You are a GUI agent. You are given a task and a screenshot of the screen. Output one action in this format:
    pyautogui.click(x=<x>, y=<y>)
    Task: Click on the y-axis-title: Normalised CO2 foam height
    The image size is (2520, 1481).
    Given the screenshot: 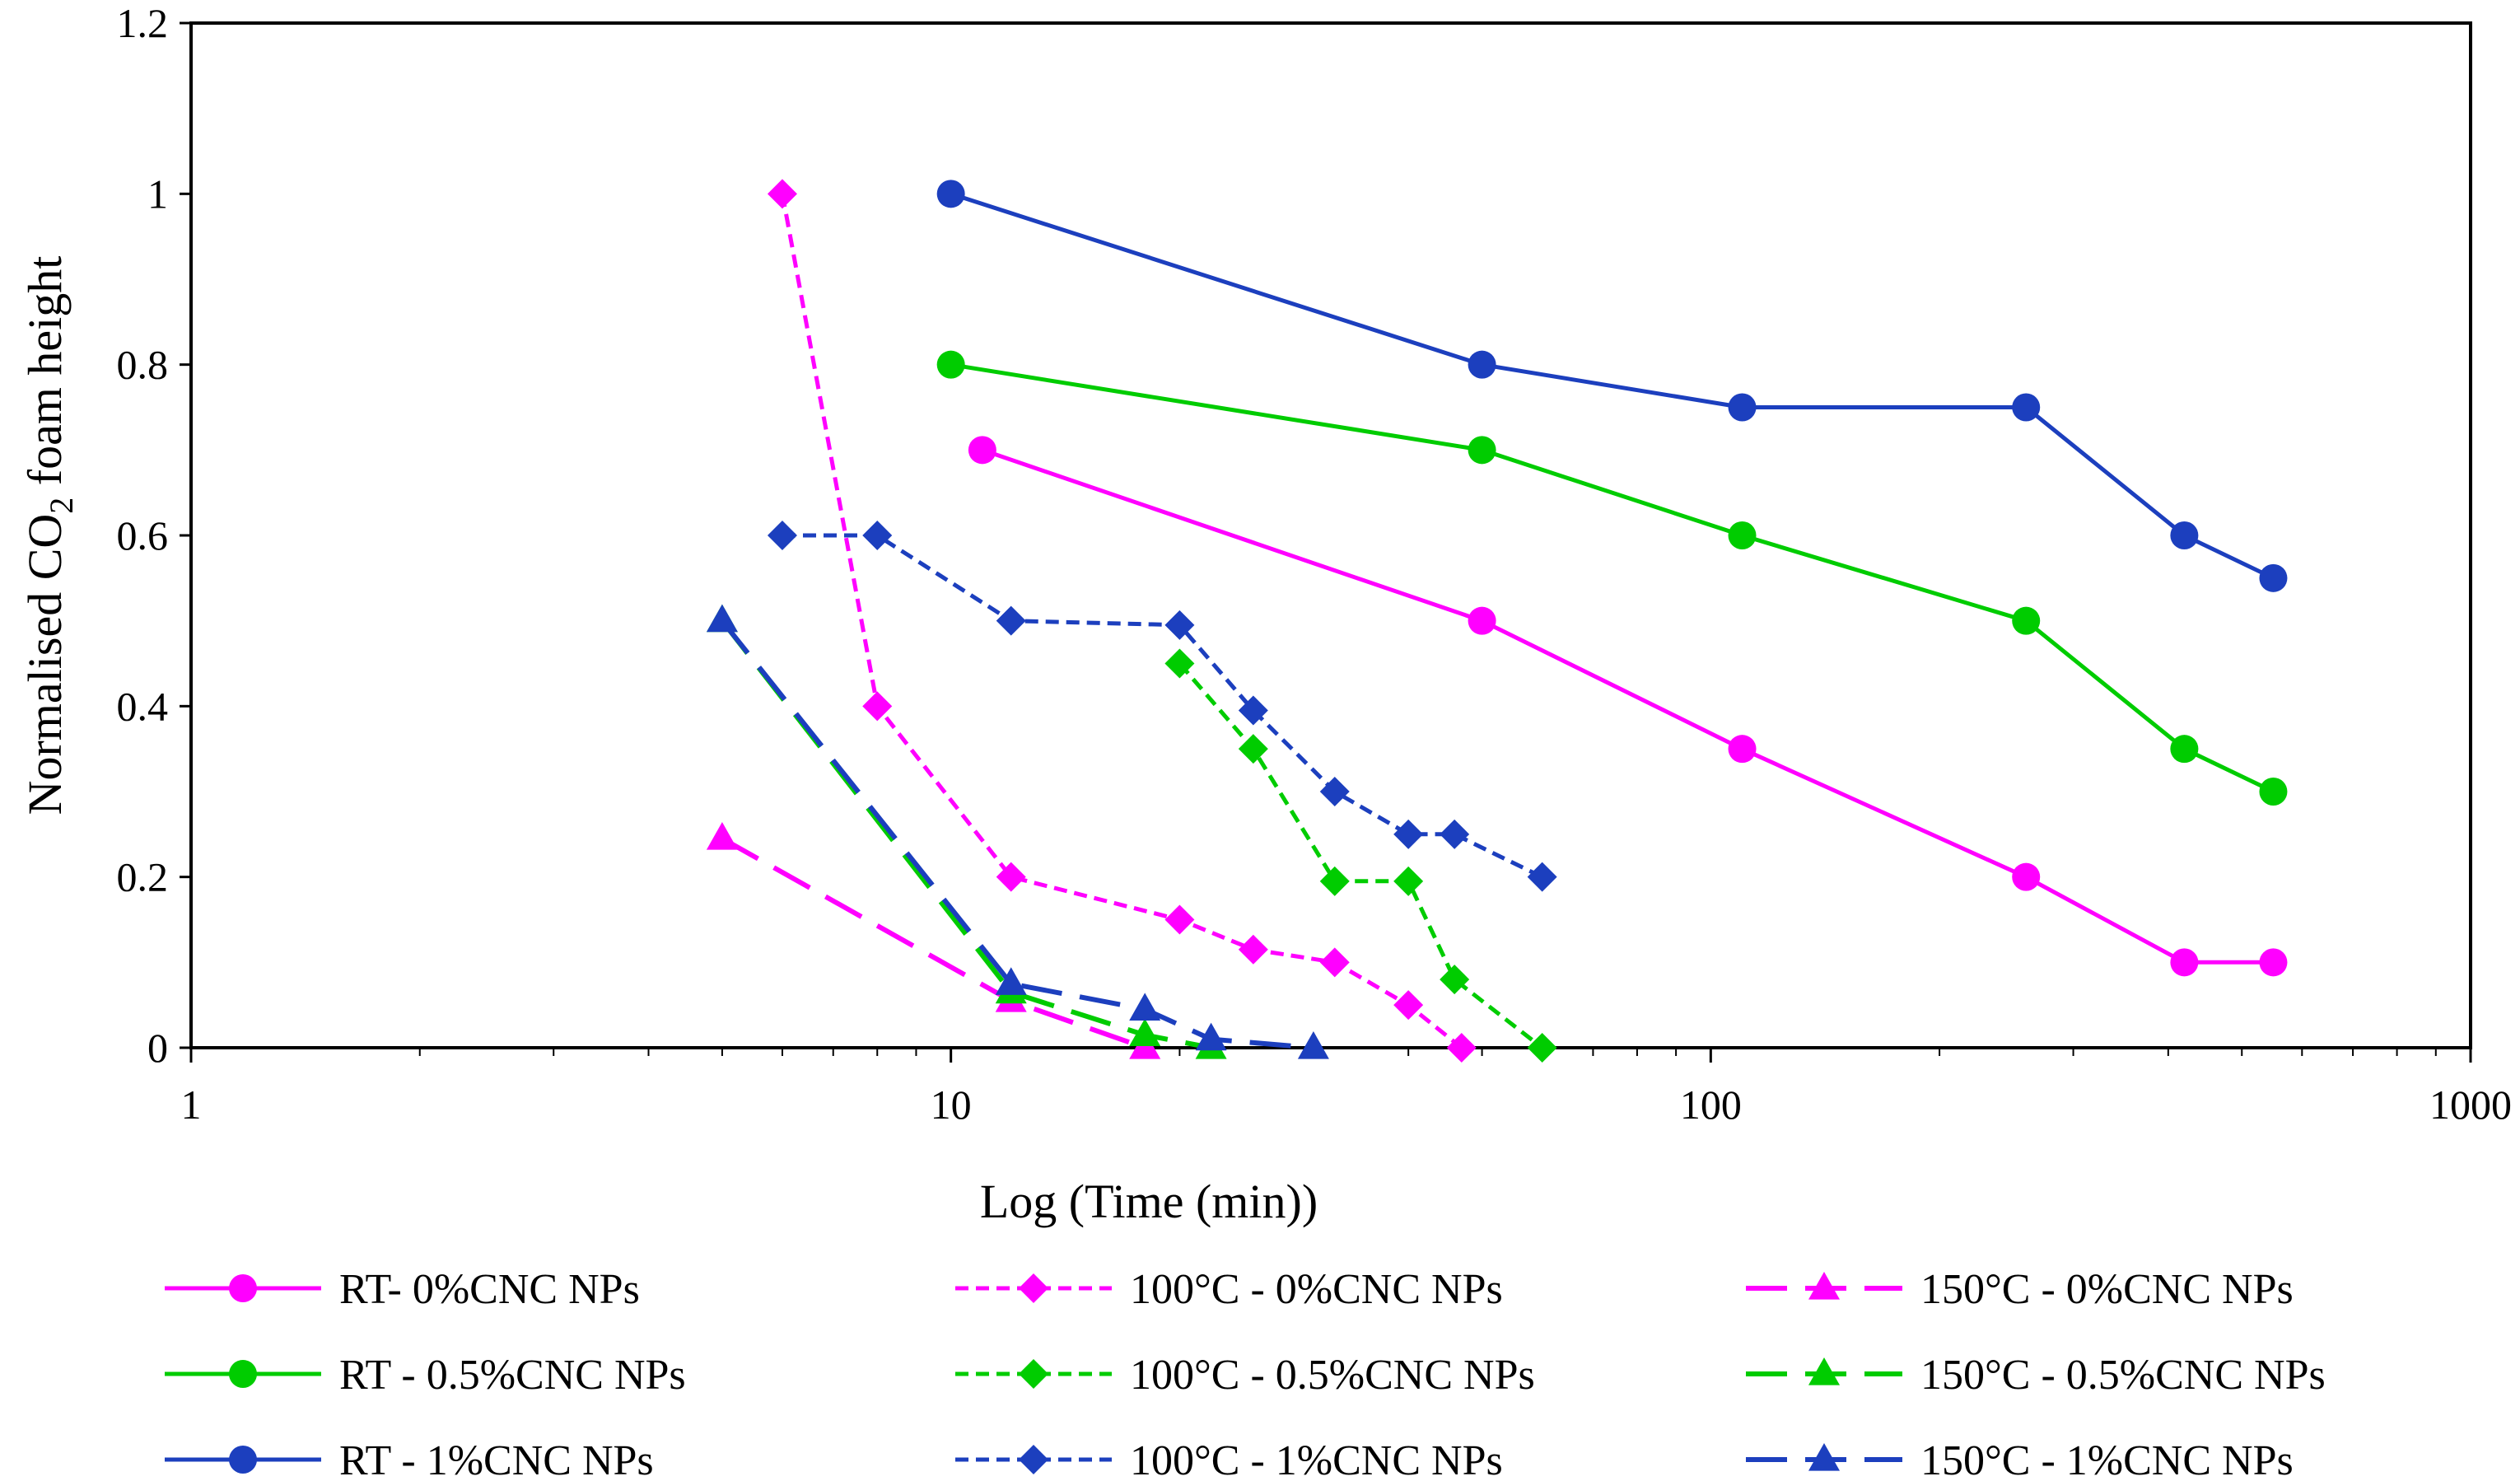 What is the action you would take?
    pyautogui.click(x=49, y=535)
    